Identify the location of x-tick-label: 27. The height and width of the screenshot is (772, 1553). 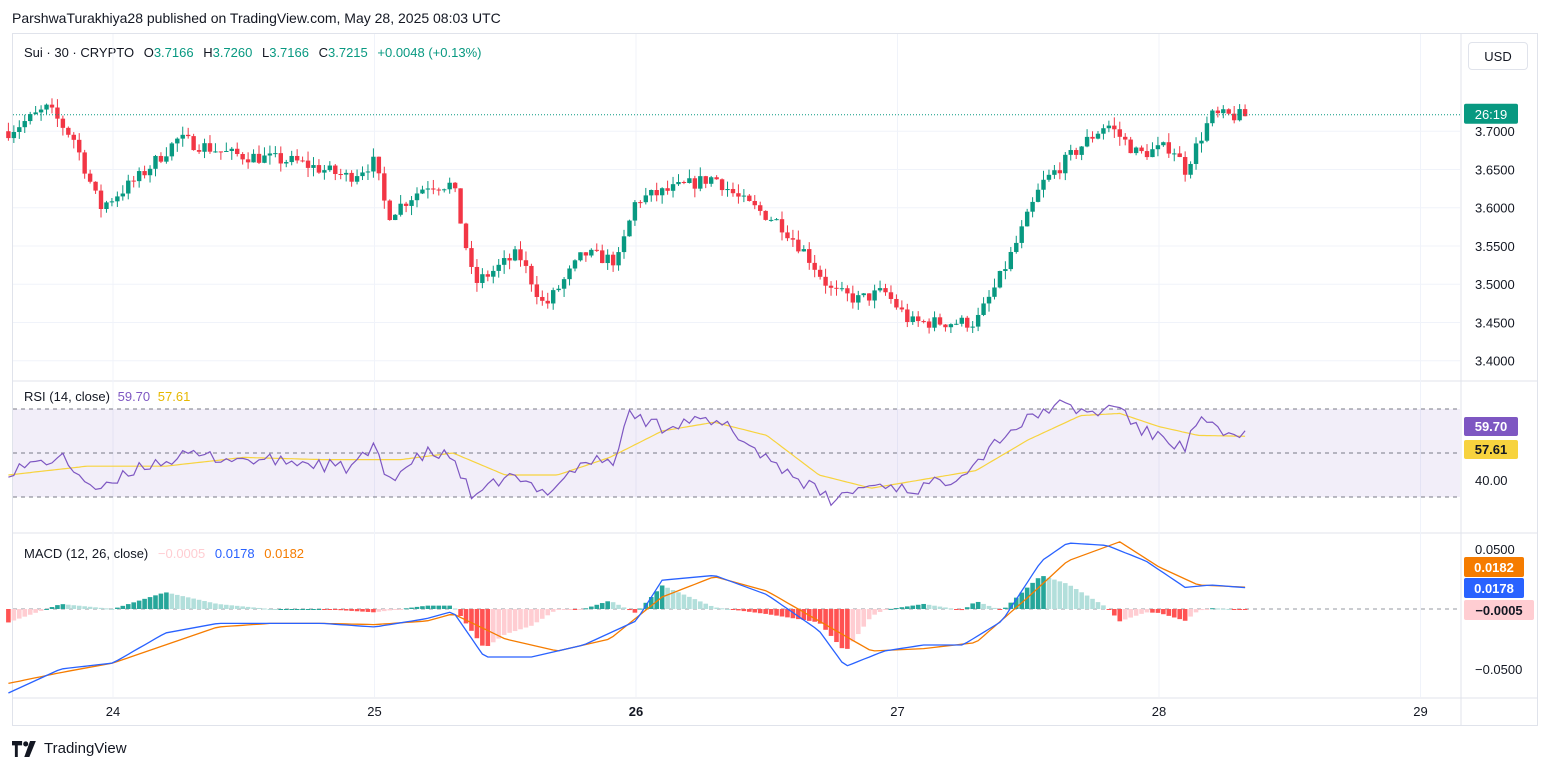
(897, 711).